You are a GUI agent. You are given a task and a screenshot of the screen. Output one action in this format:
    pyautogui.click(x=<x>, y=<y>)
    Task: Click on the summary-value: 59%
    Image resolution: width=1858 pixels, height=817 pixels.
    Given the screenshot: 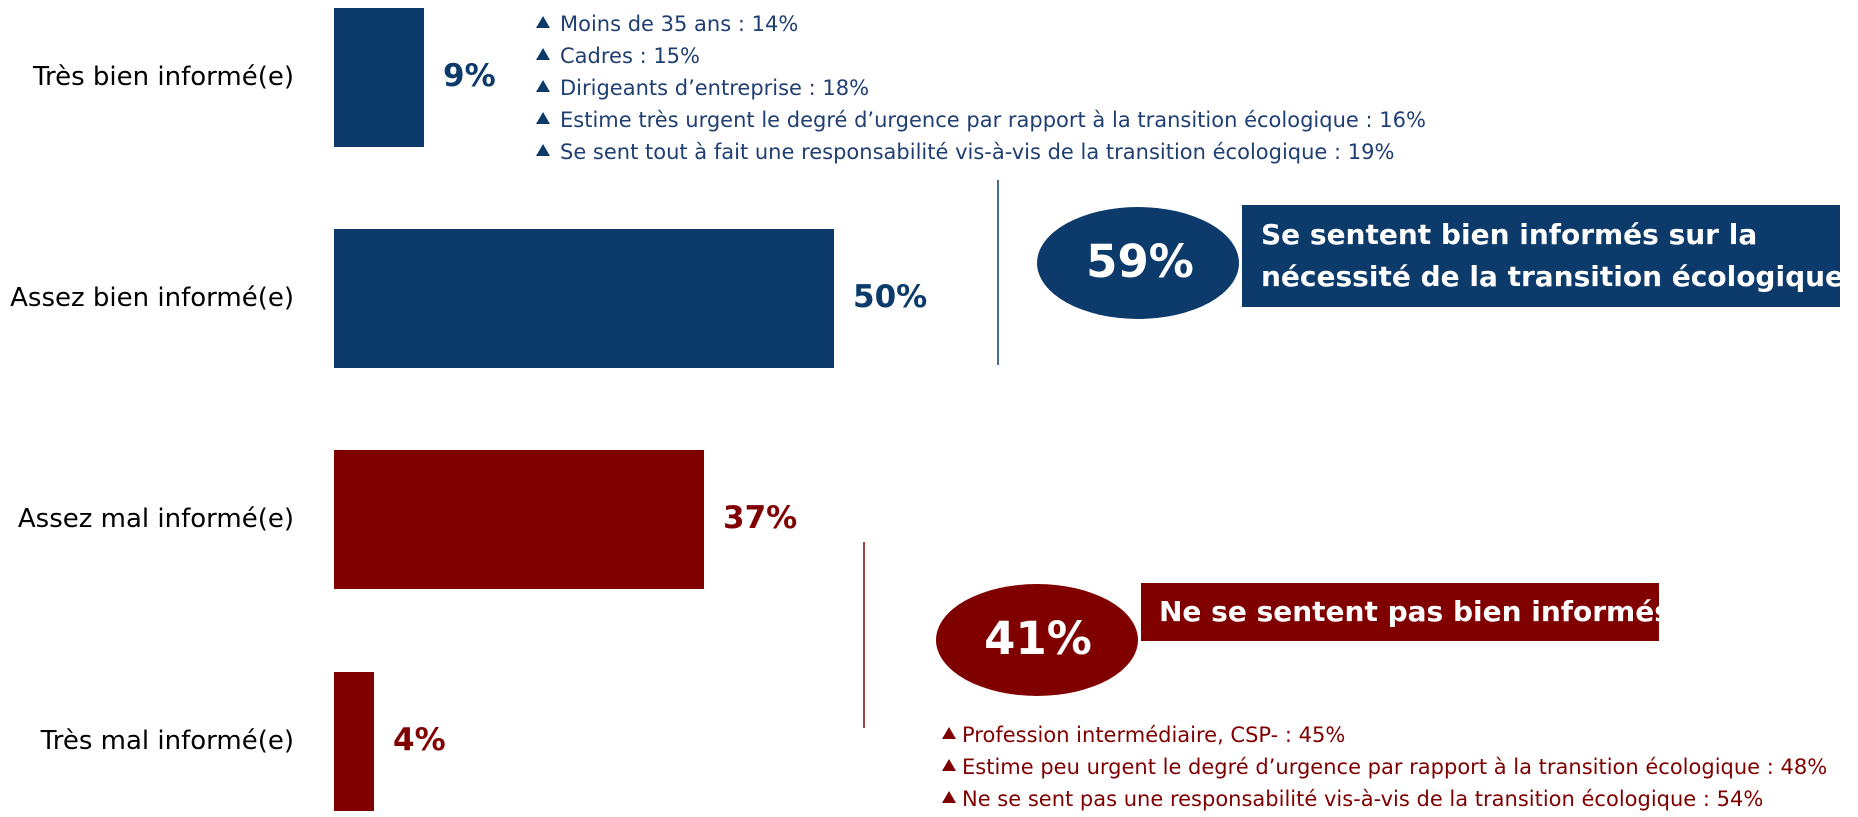 What is the action you would take?
    pyautogui.click(x=1140, y=261)
    